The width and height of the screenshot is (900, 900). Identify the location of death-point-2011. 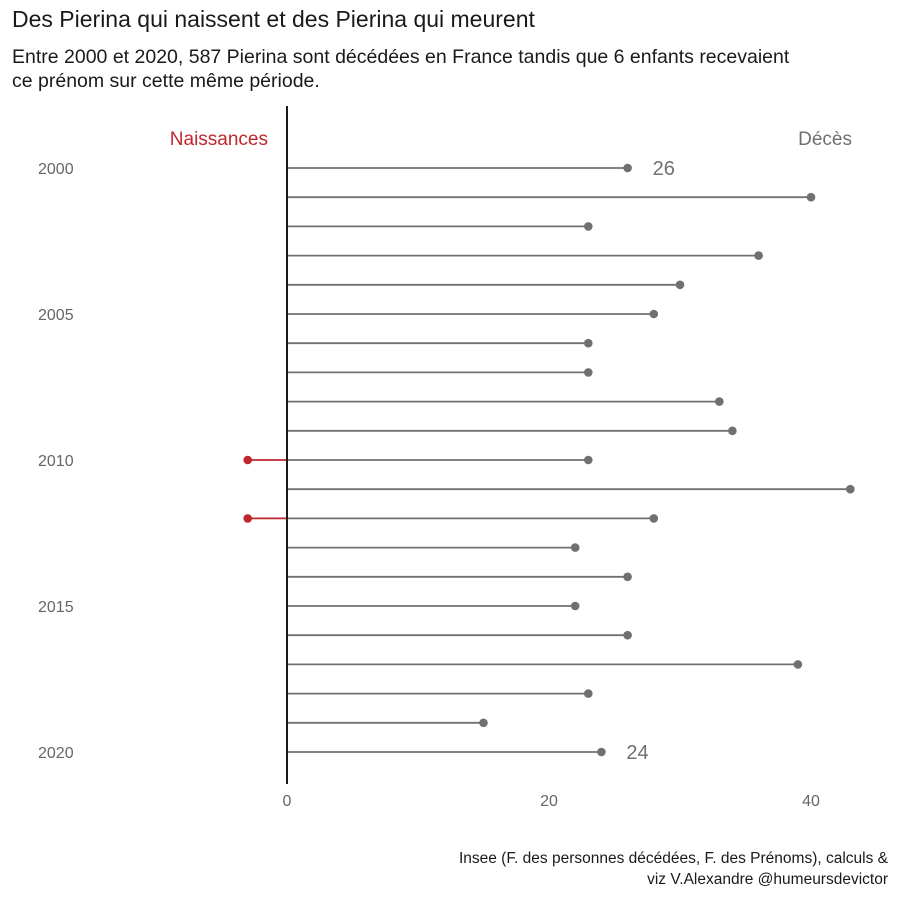
(850, 489).